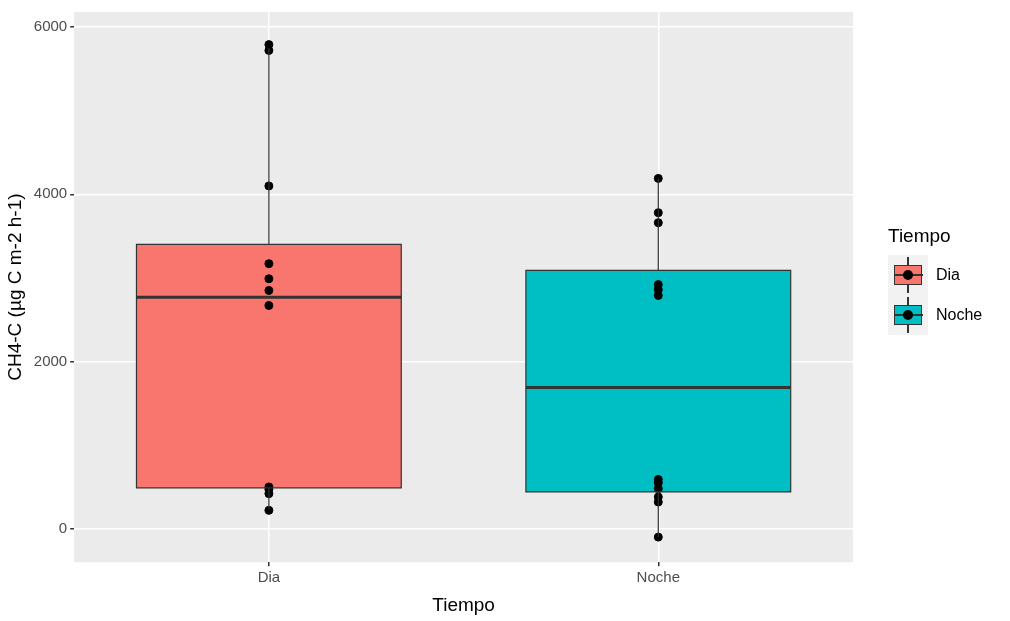 The width and height of the screenshot is (1010, 621). Describe the element at coordinates (14, 287) in the screenshot. I see `y-axis-title: CH4-C (µg C m-2 h-1)` at that location.